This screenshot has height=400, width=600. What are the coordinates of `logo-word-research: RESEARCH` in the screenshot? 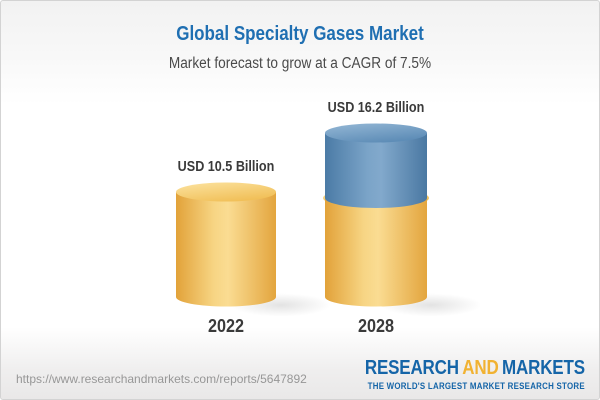 It's located at (412, 368).